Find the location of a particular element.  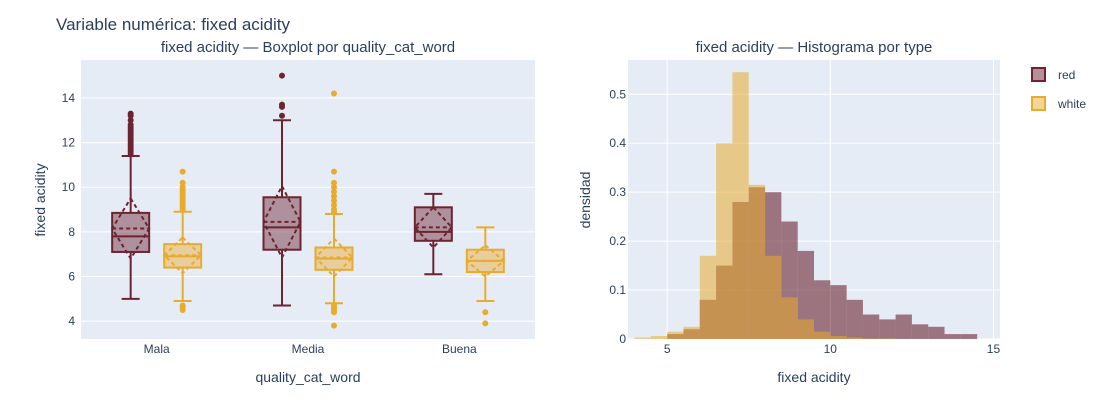

legend-item-white: white is located at coordinates (1058, 103).